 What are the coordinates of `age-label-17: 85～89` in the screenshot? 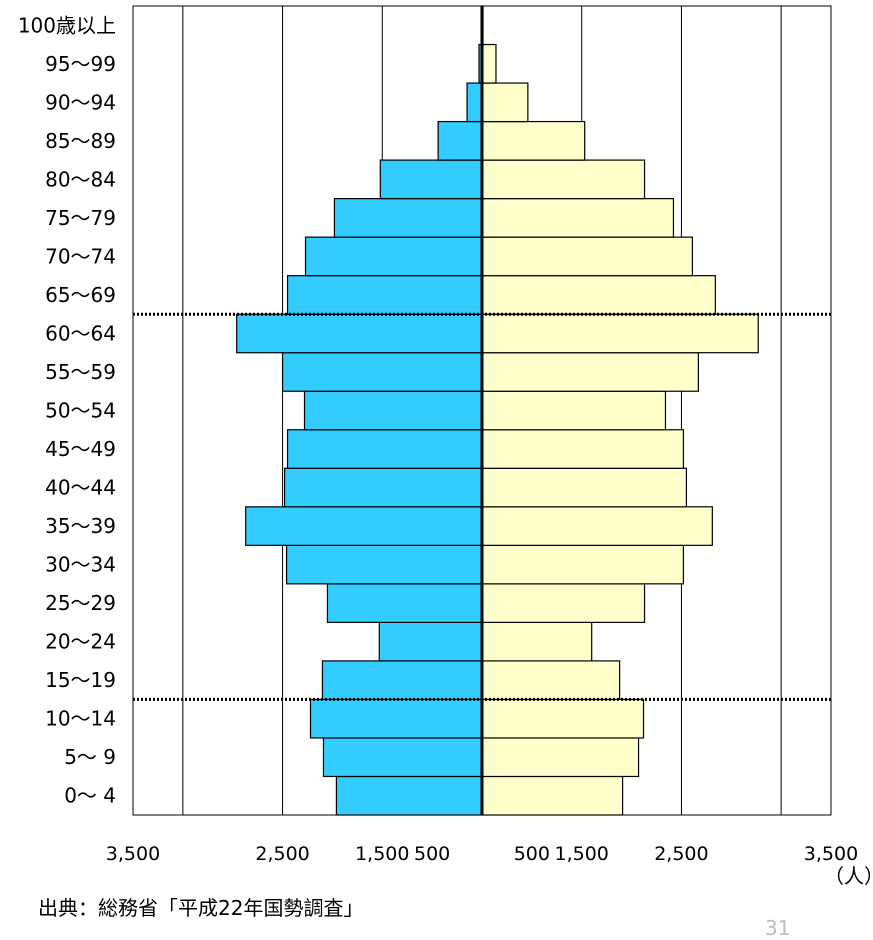 It's located at (80, 141).